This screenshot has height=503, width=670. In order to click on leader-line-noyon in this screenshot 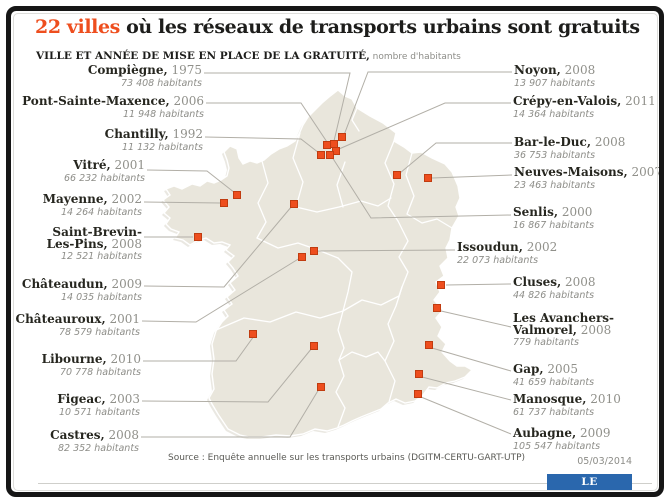, I will do `click(427, 103)`.